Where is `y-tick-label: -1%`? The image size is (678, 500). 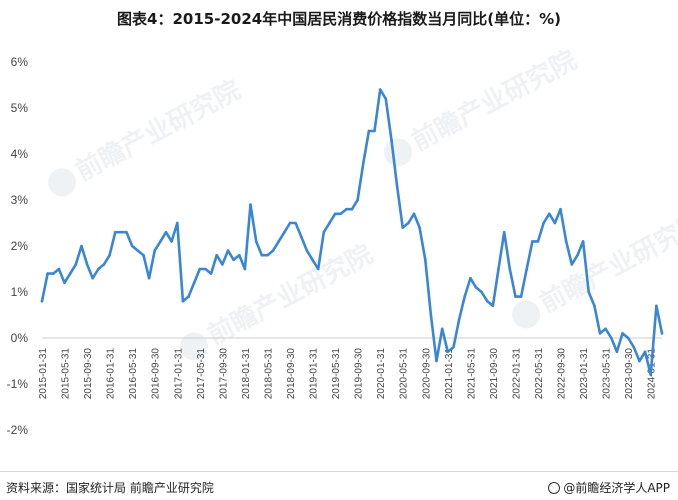
y-tick-label: -1% is located at coordinates (18, 384).